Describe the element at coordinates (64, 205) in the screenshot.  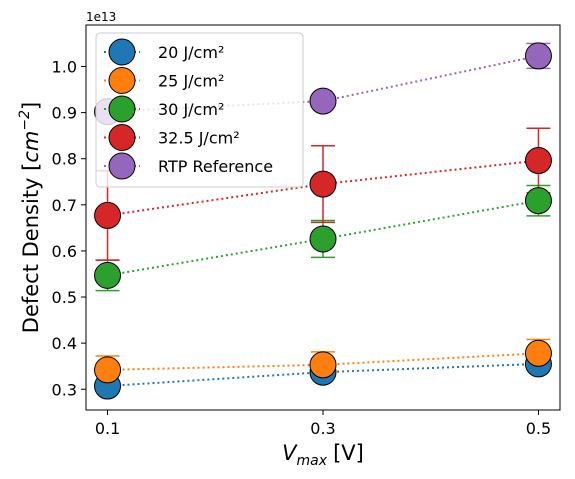
I see `y-tick-label: 0.7` at that location.